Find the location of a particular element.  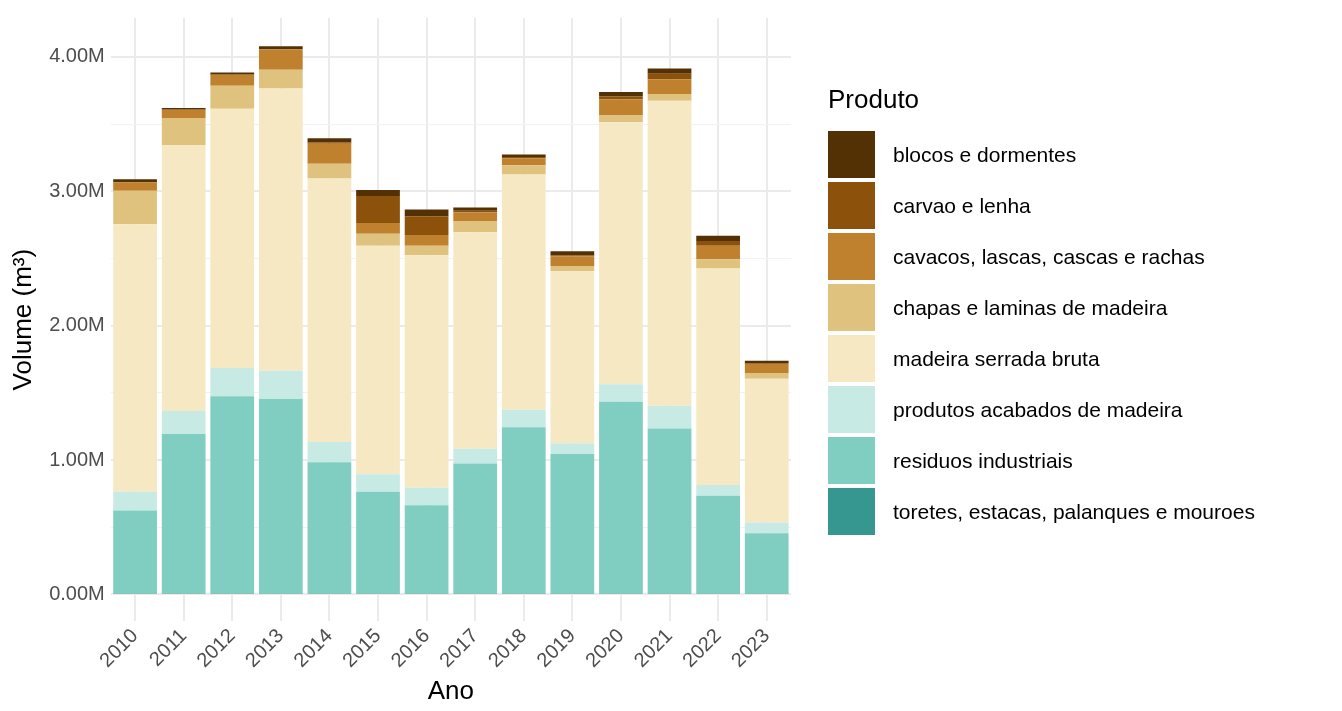

legend-label: chapas e laminas de madeira is located at coordinates (1030, 307).